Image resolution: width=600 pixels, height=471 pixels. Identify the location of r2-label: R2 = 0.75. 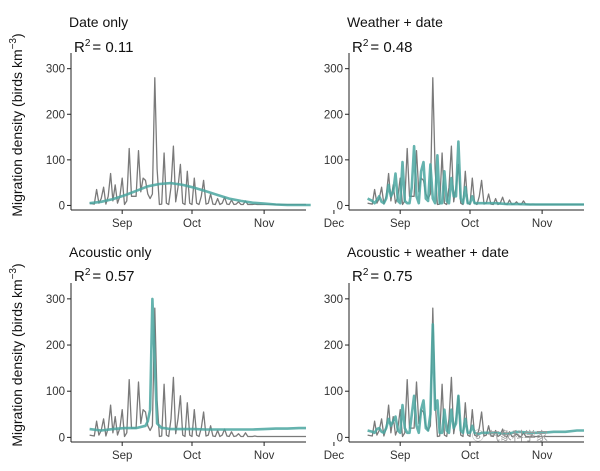
(382, 276).